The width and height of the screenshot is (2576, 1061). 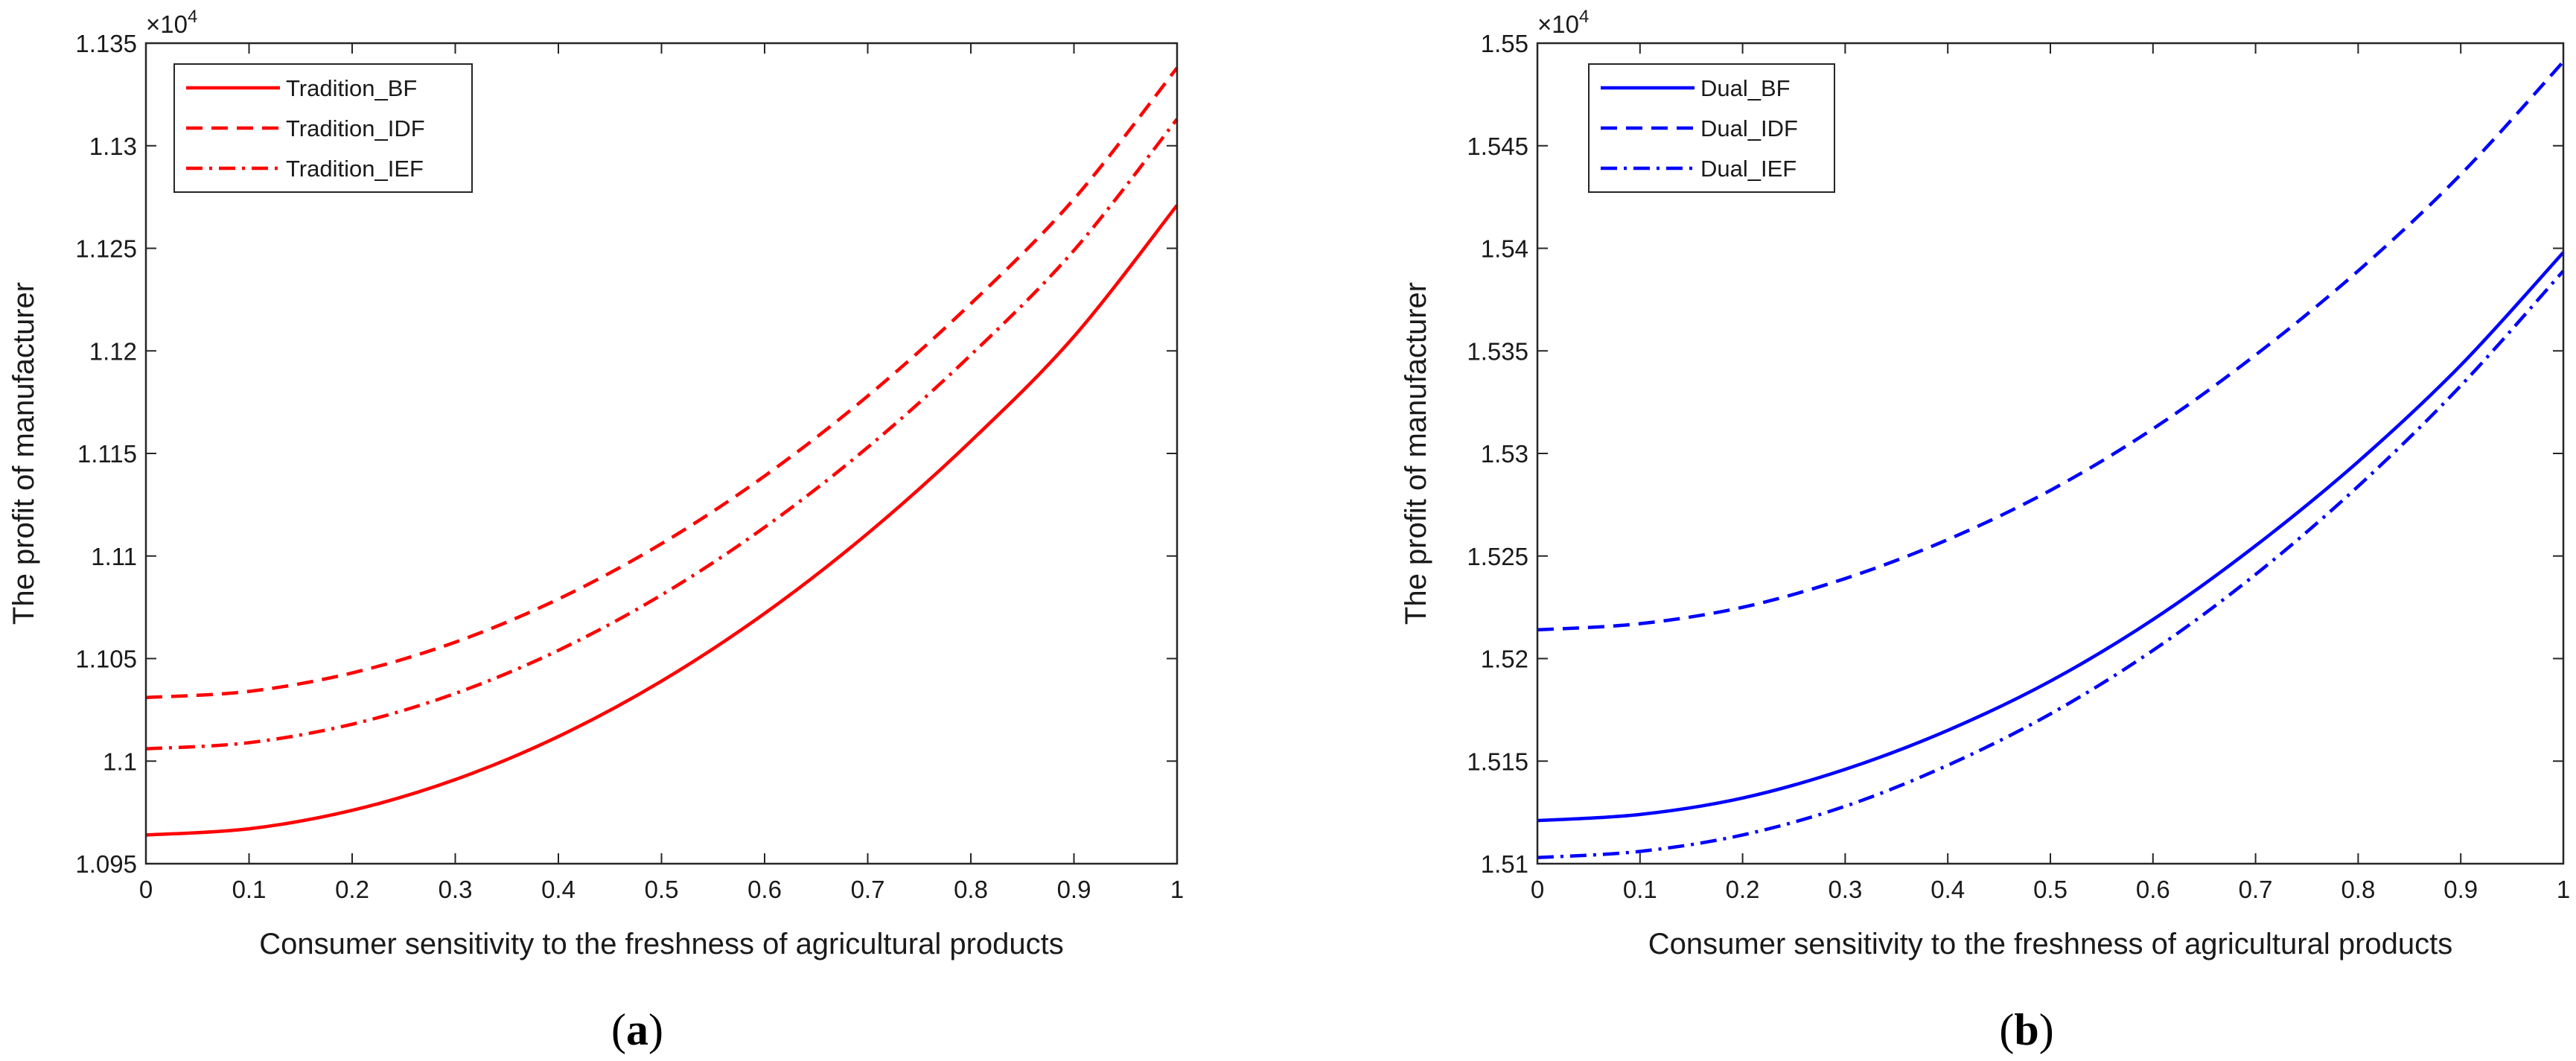 What do you see at coordinates (1749, 128) in the screenshot?
I see `legend-label: Dual_IDF` at bounding box center [1749, 128].